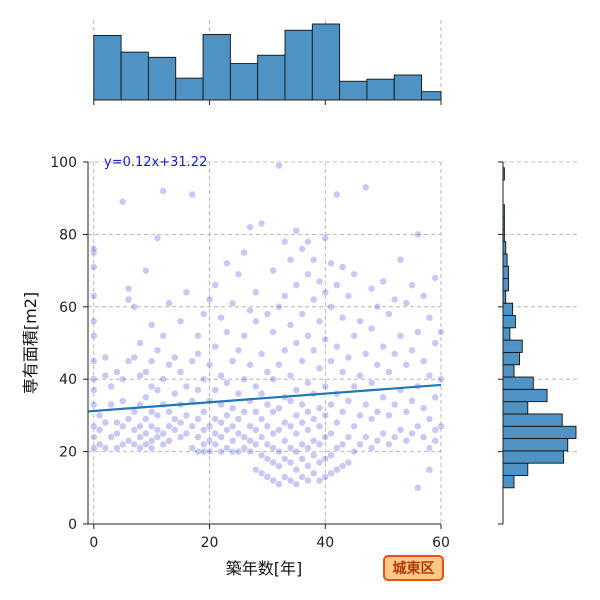 Image resolution: width=600 pixels, height=600 pixels. What do you see at coordinates (325, 543) in the screenshot?
I see `x-tick-label: 40` at bounding box center [325, 543].